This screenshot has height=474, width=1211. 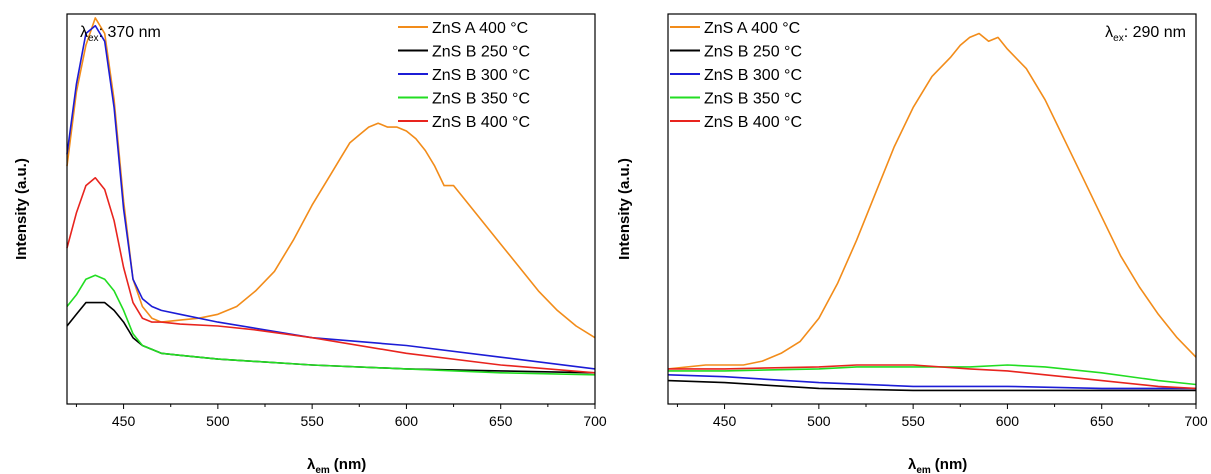 What do you see at coordinates (130, 32) in the screenshot?
I see `annotation-value: : 370 nm` at bounding box center [130, 32].